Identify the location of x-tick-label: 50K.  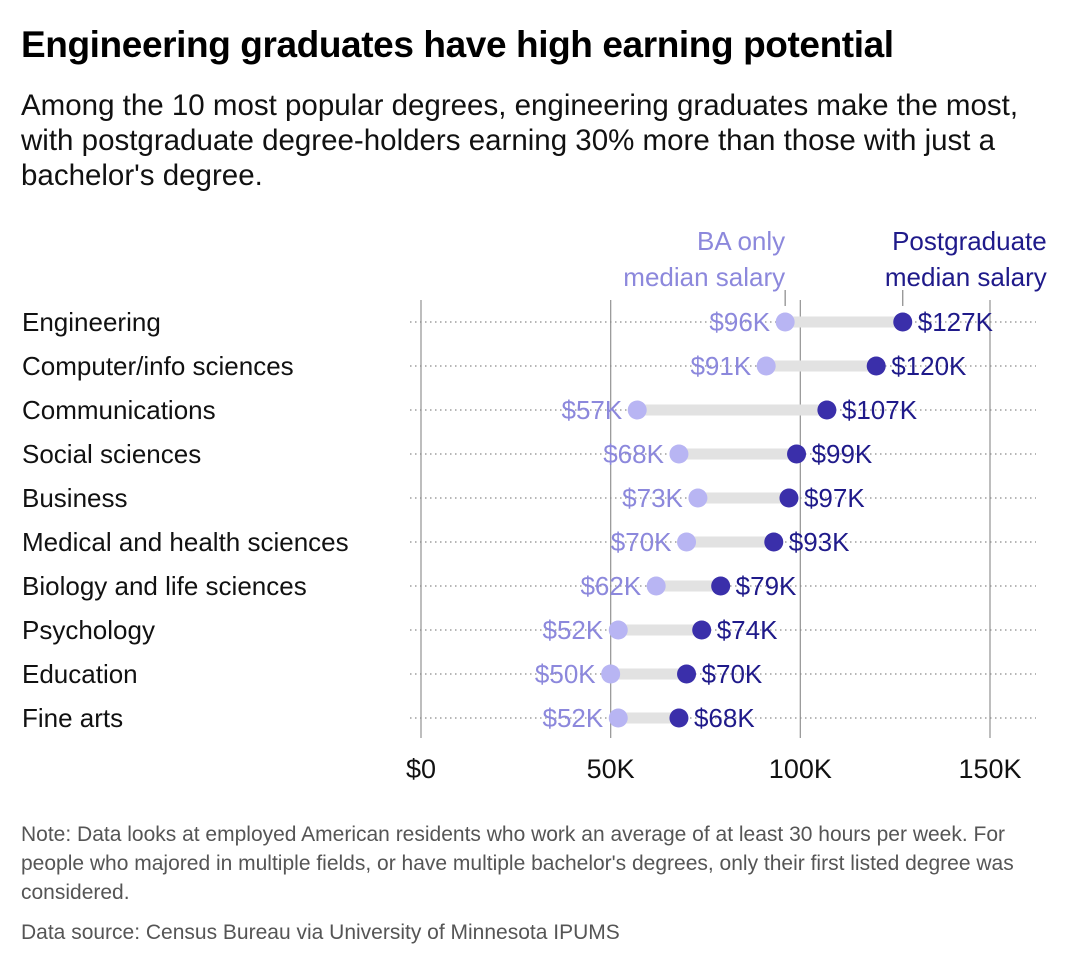
(611, 769).